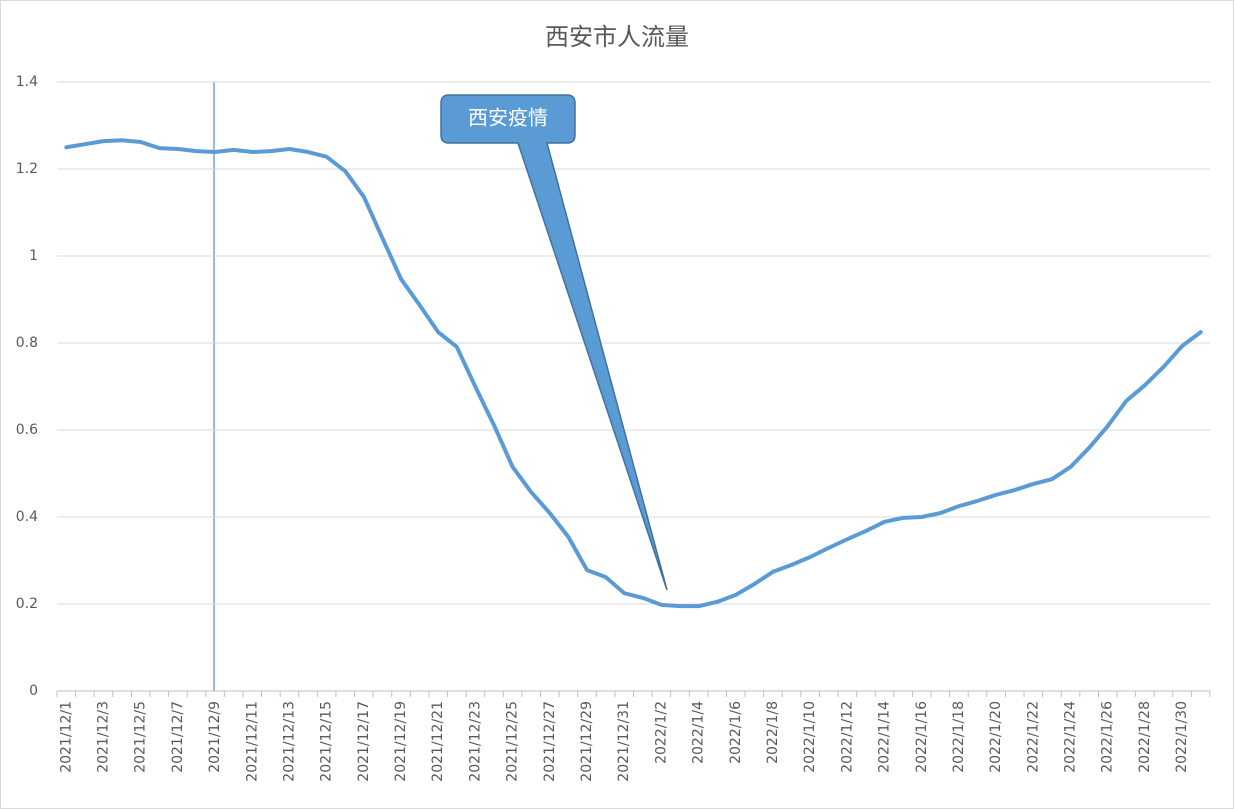 Image resolution: width=1234 pixels, height=809 pixels. What do you see at coordinates (773, 732) in the screenshot?
I see `x-tick-label: 2022/1/8` at bounding box center [773, 732].